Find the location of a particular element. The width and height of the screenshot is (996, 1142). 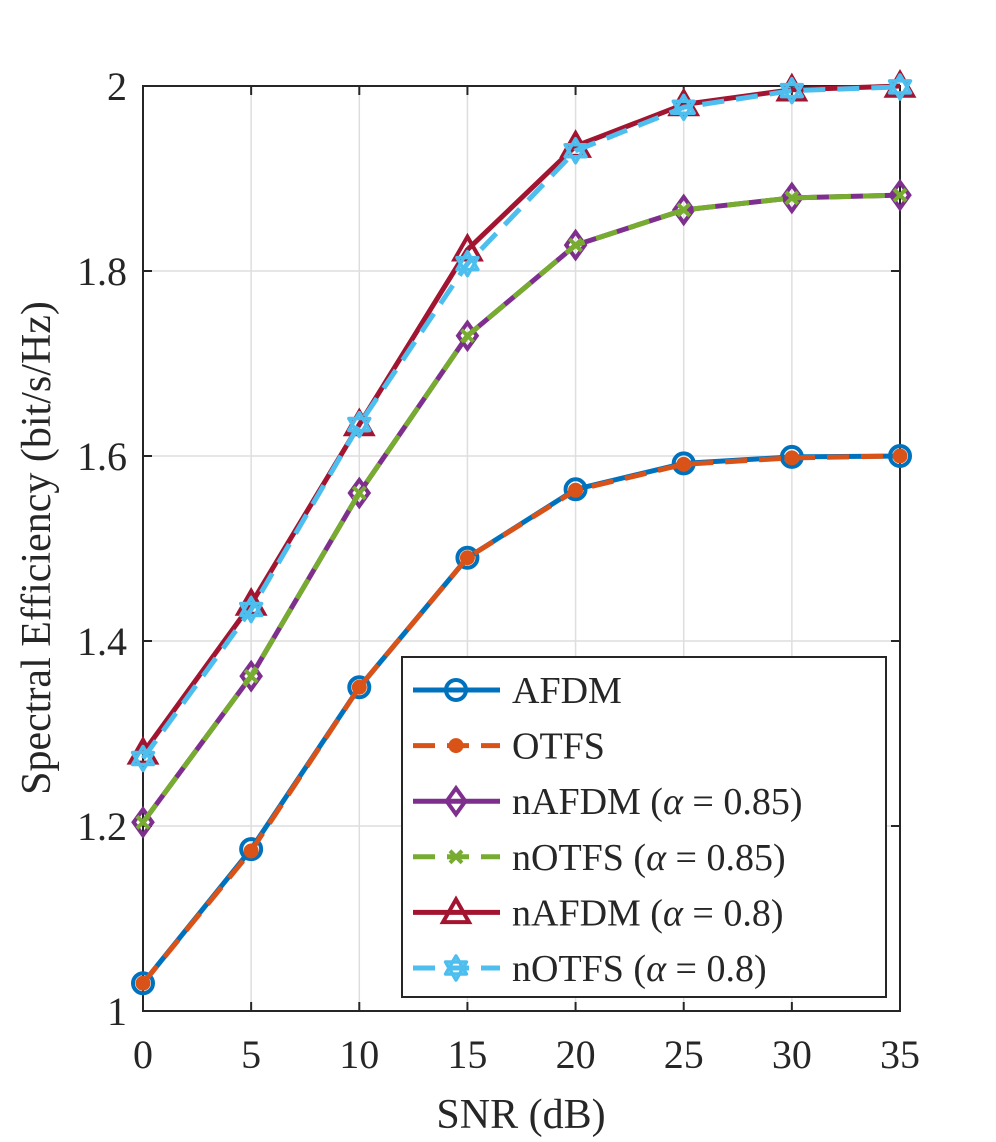

x-tick-label: 35 is located at coordinates (900, 1054).